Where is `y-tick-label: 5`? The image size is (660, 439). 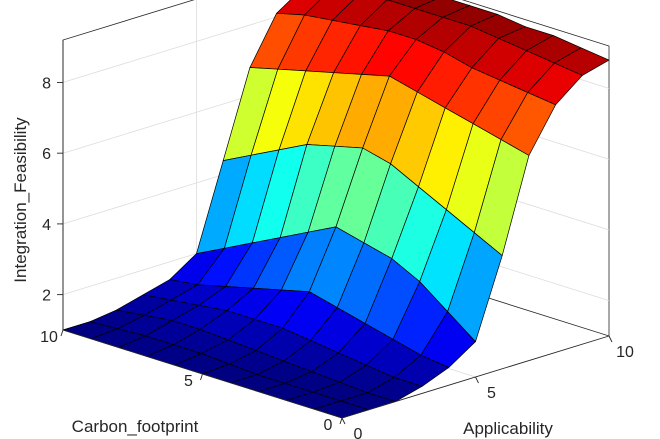
y-tick-label: 5 is located at coordinates (491, 393).